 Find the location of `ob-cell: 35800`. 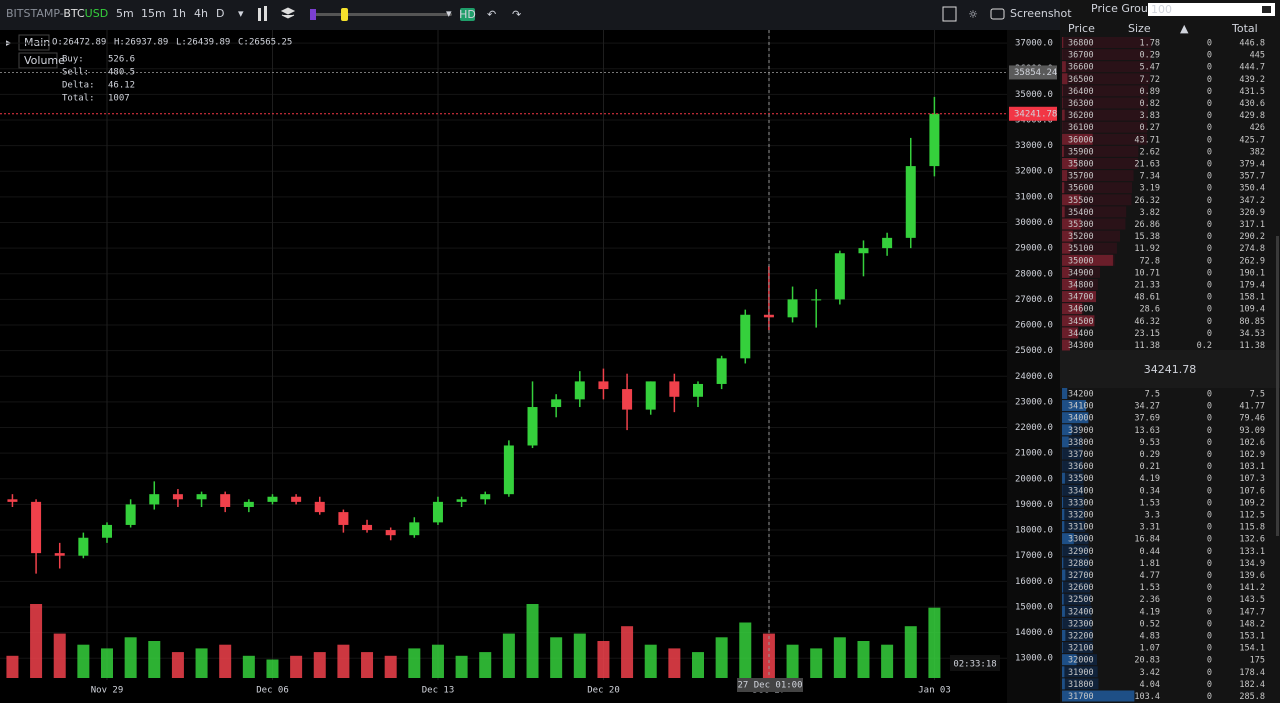

ob-cell: 35800 is located at coordinates (1081, 165).